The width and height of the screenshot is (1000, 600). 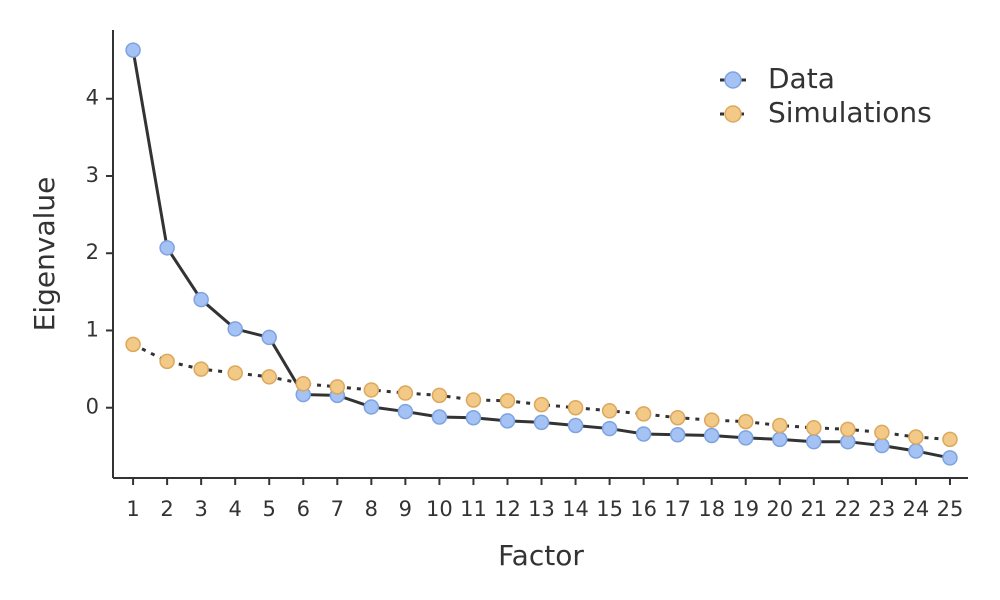 I want to click on x-tick-label: 1, so click(x=132, y=509).